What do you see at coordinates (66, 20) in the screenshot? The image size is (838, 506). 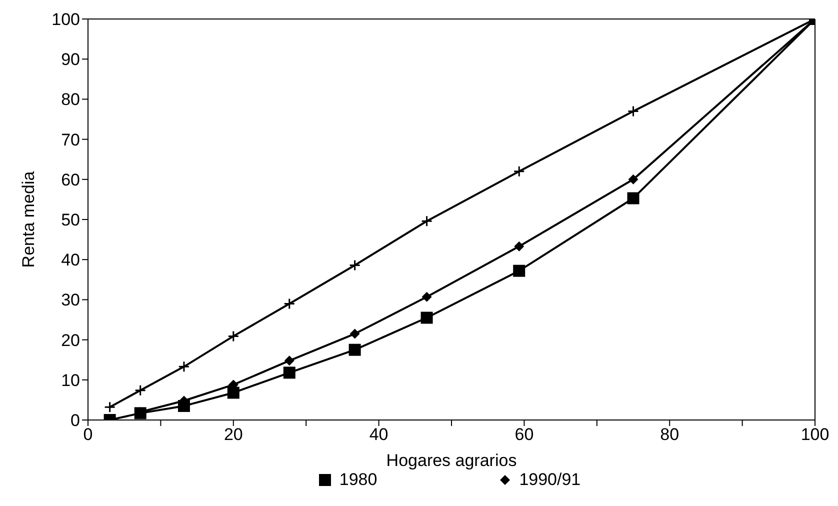 I see `y-tick-label: 100` at bounding box center [66, 20].